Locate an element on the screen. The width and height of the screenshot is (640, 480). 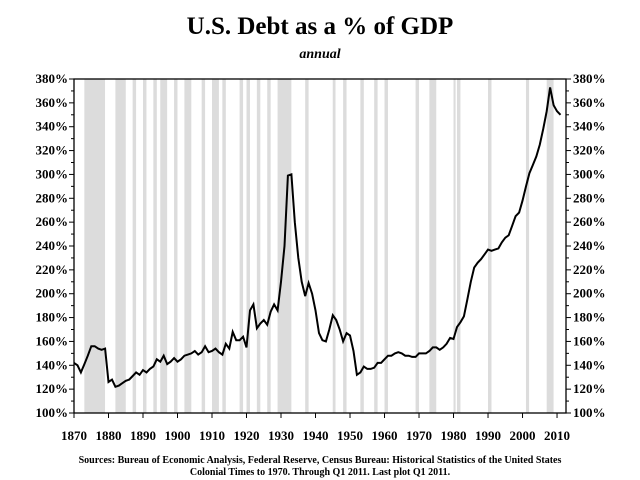
y-tick-label-right: 160% is located at coordinates (589, 340).